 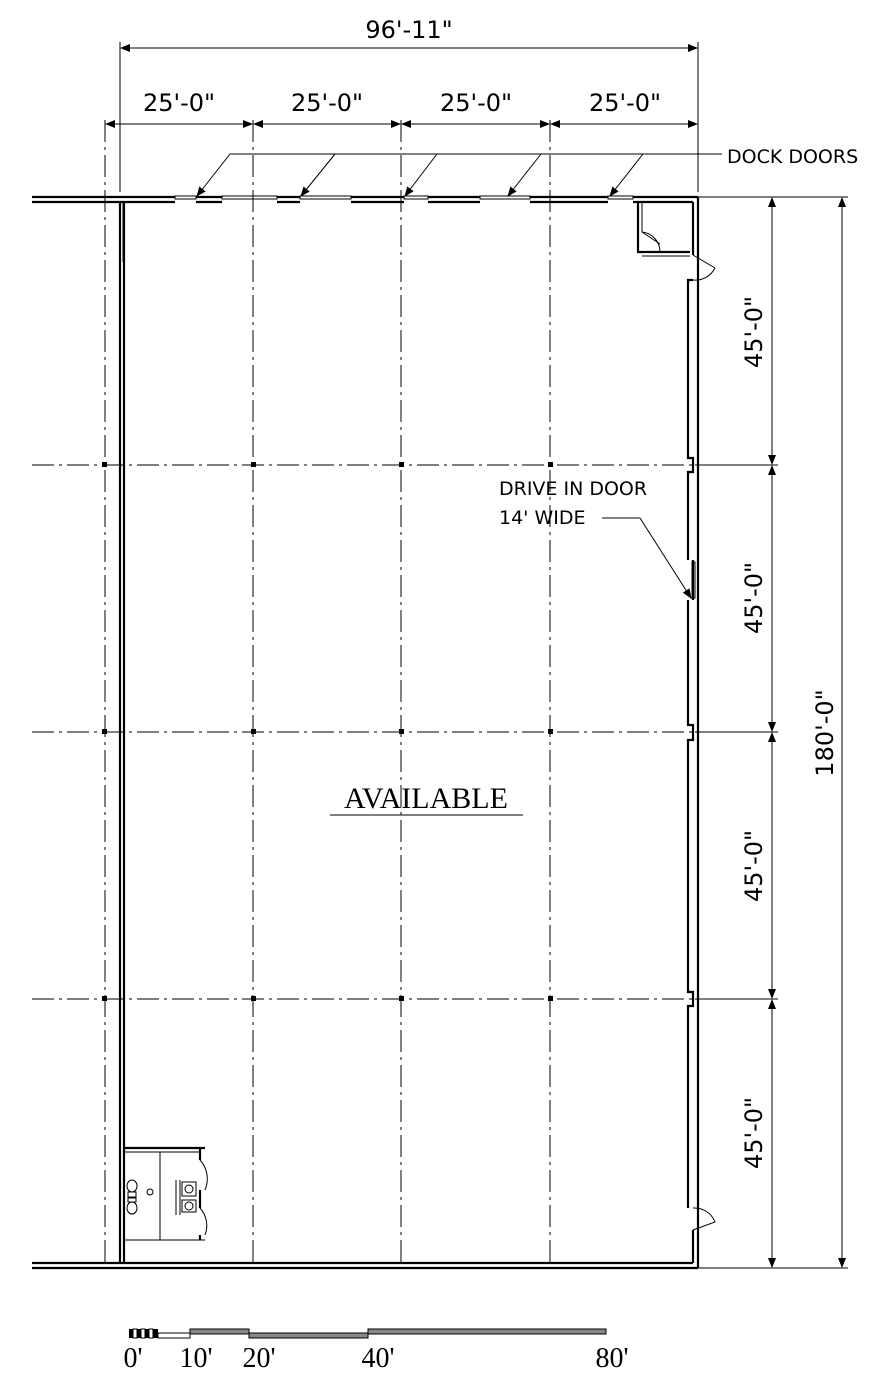 I want to click on bay-depth-label-2: 45'-0", so click(x=754, y=598).